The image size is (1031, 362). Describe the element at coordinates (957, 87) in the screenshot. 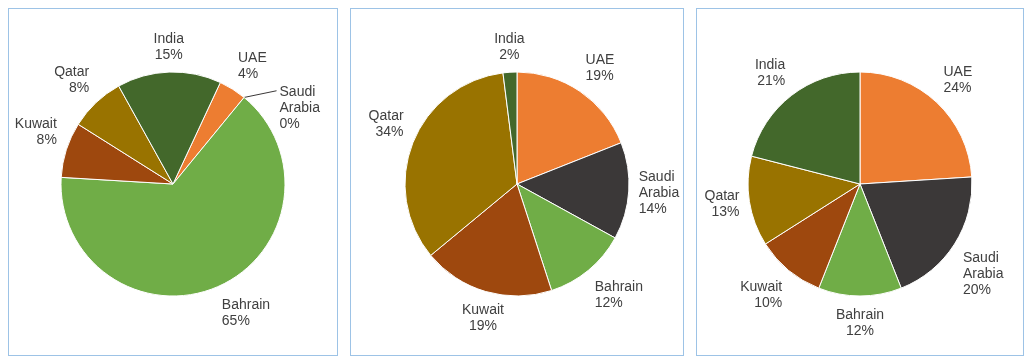

I see `data-label: 24%` at that location.